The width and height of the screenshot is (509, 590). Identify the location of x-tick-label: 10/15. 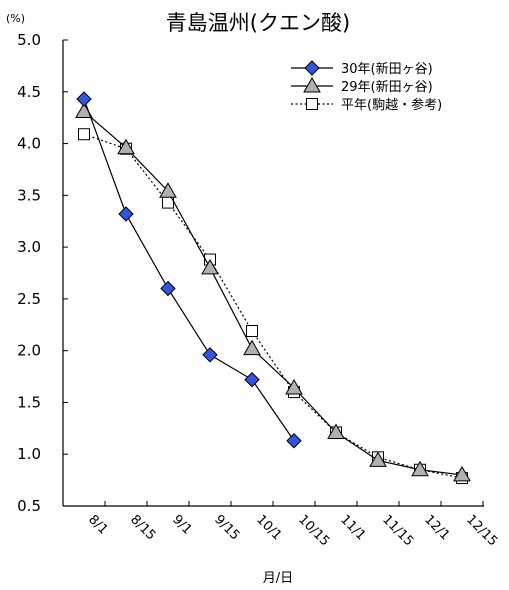
(313, 530).